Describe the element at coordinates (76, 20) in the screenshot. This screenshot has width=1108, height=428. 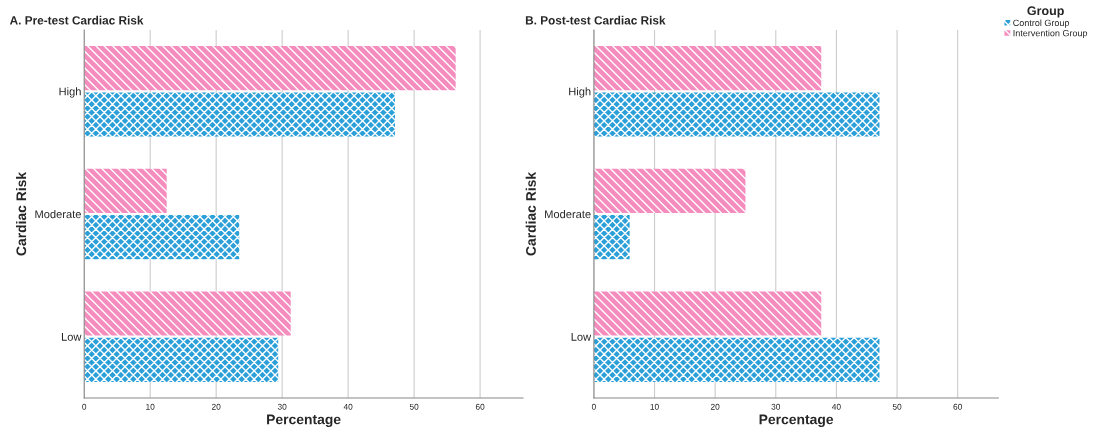
I see `chart-title: A. Pre-test Cardiac Risk` at that location.